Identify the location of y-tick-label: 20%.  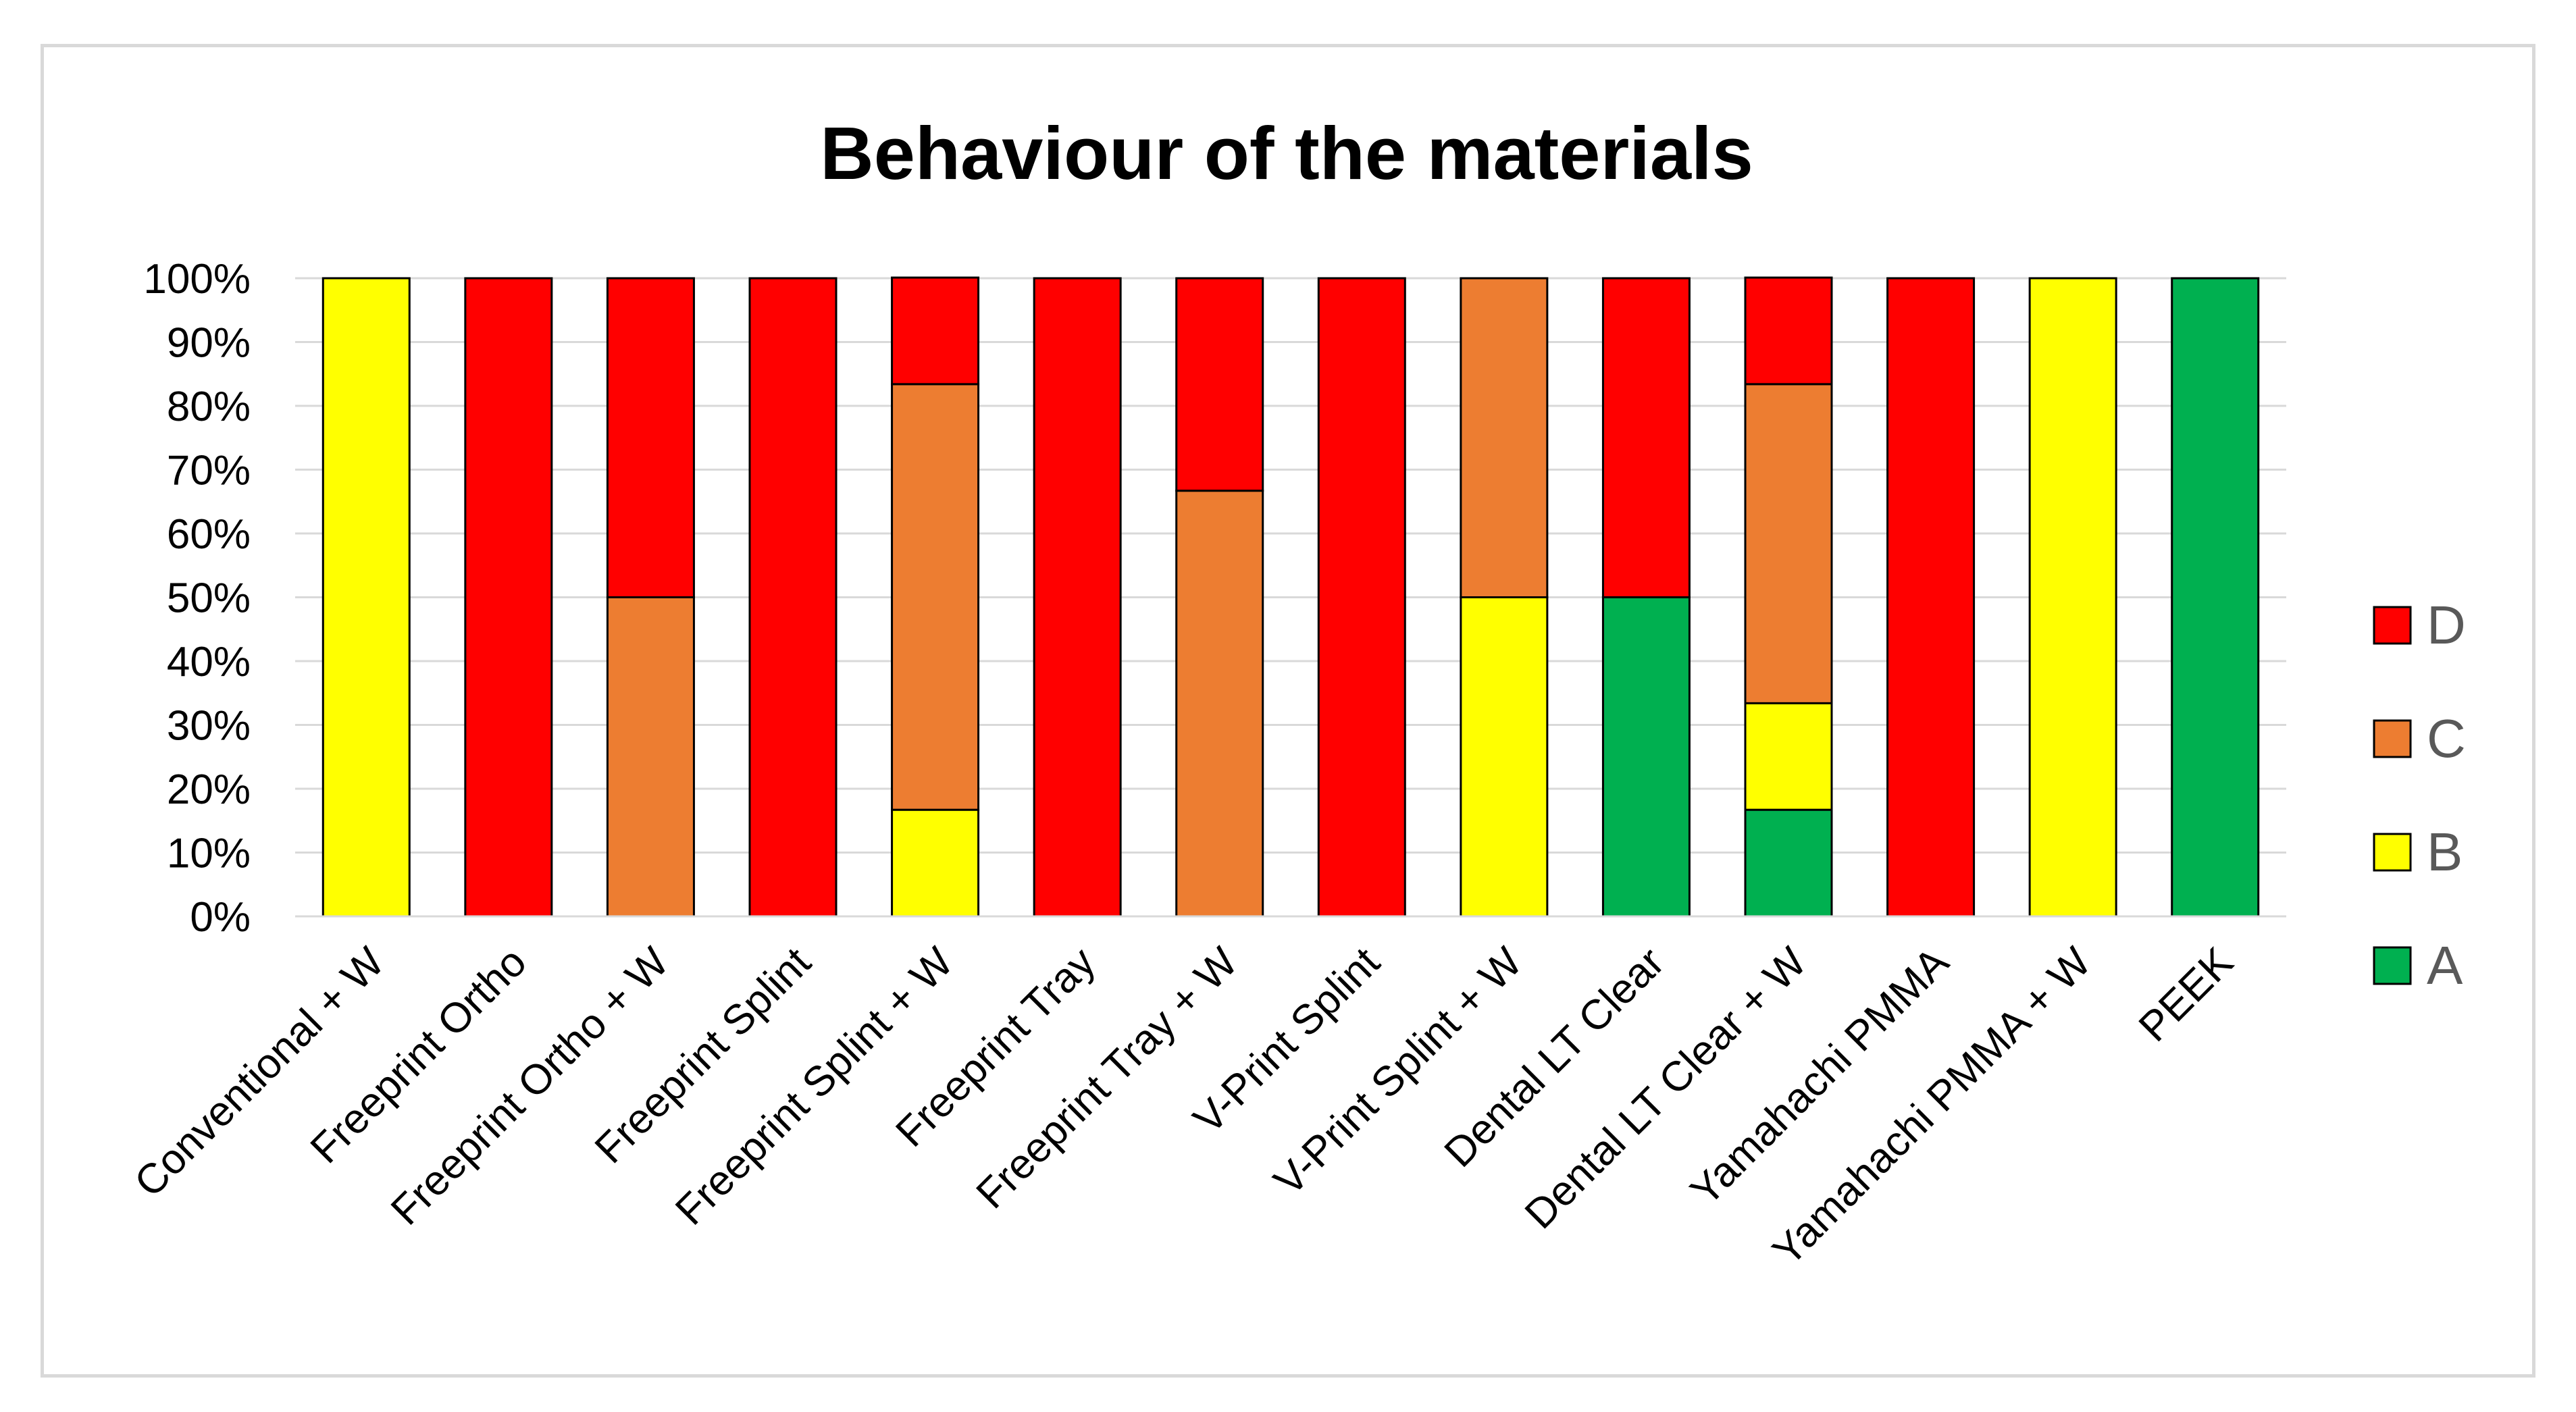
(209, 790).